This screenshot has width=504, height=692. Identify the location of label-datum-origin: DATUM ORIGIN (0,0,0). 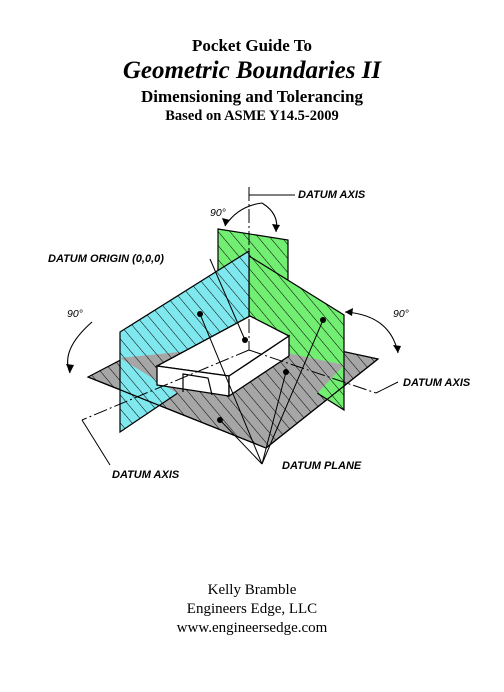
(106, 259).